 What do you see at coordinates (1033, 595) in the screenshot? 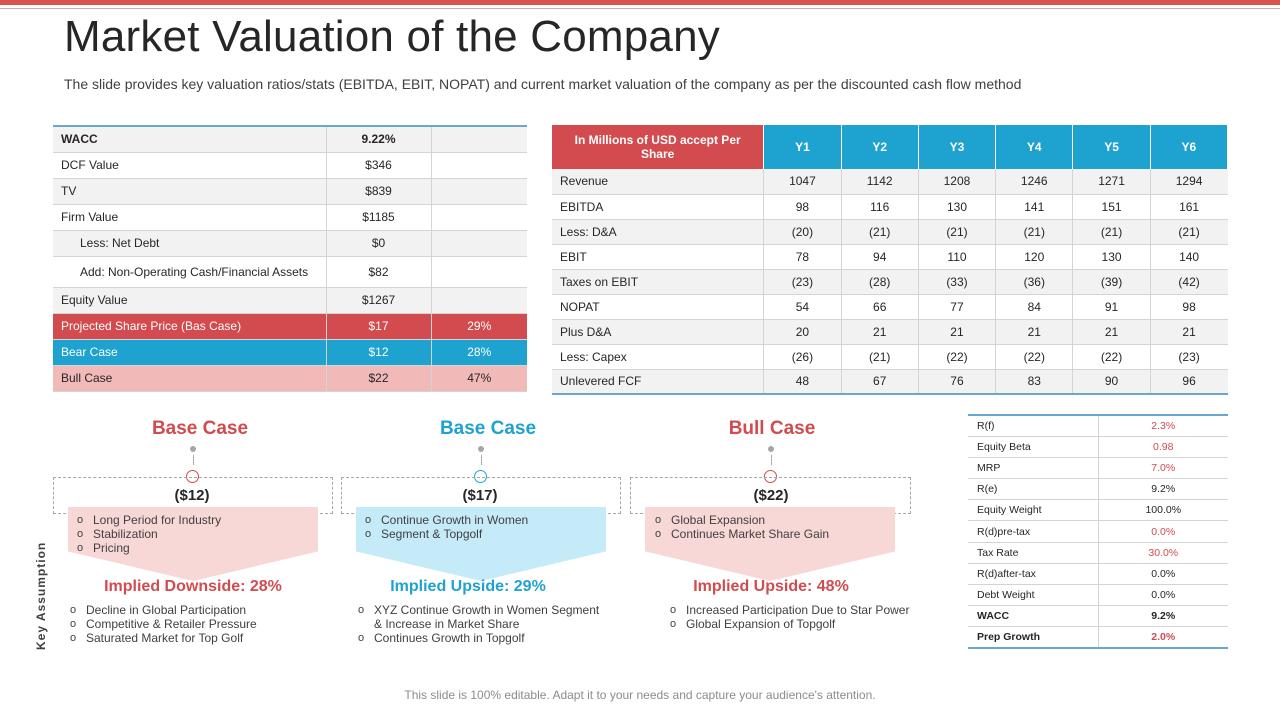
I see `rate-label: Debt Weight` at bounding box center [1033, 595].